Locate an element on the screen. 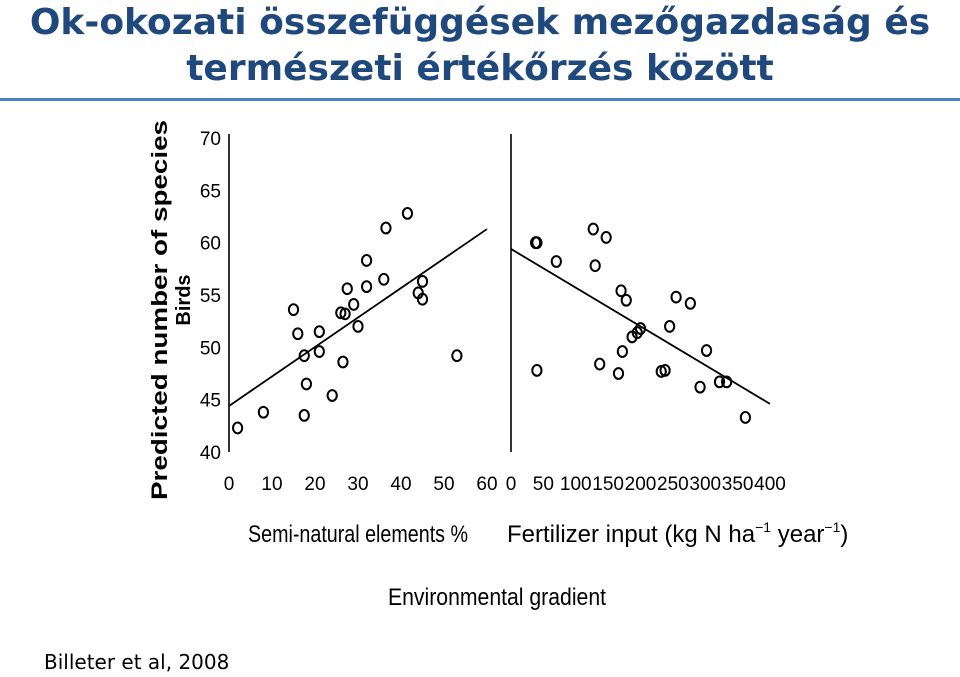 The height and width of the screenshot is (677, 960). x-axis-label-fertilizer-sup1: −1 is located at coordinates (763, 527).